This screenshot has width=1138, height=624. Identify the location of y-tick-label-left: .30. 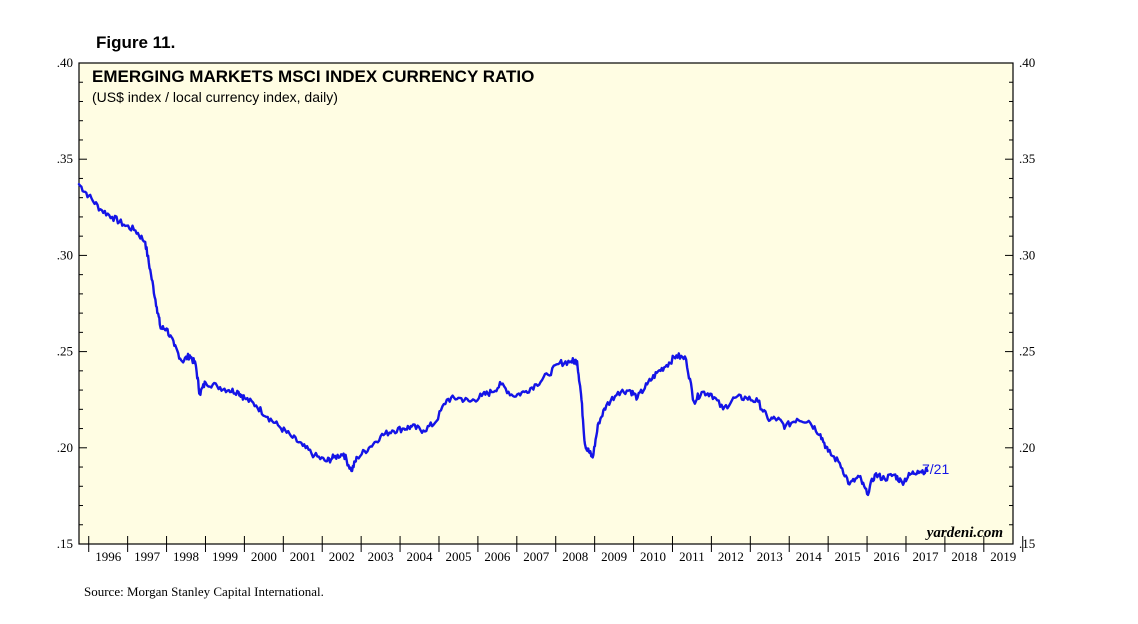
(65, 254).